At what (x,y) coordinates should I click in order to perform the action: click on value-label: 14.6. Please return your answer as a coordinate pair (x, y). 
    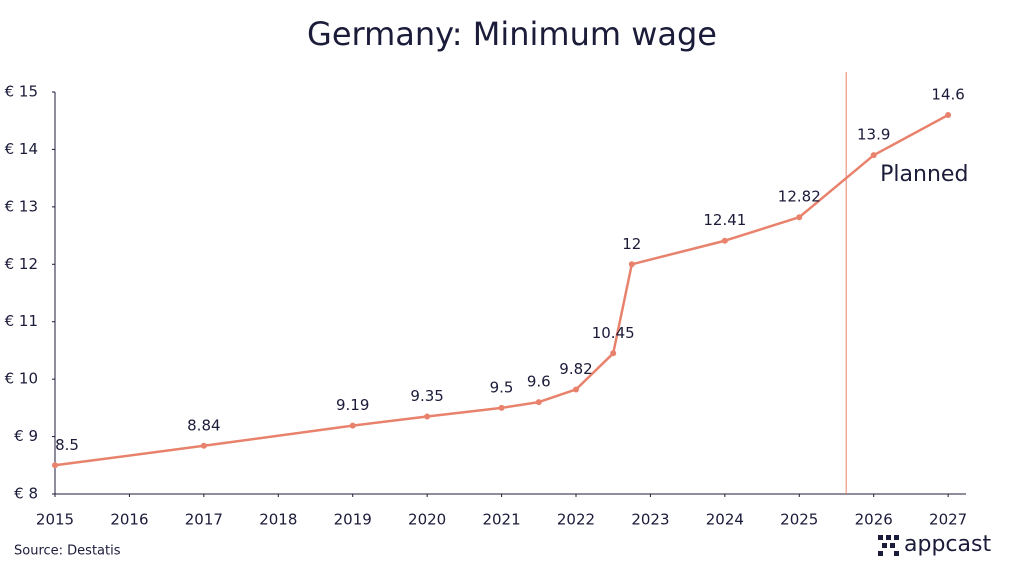
    Looking at the image, I should click on (947, 94).